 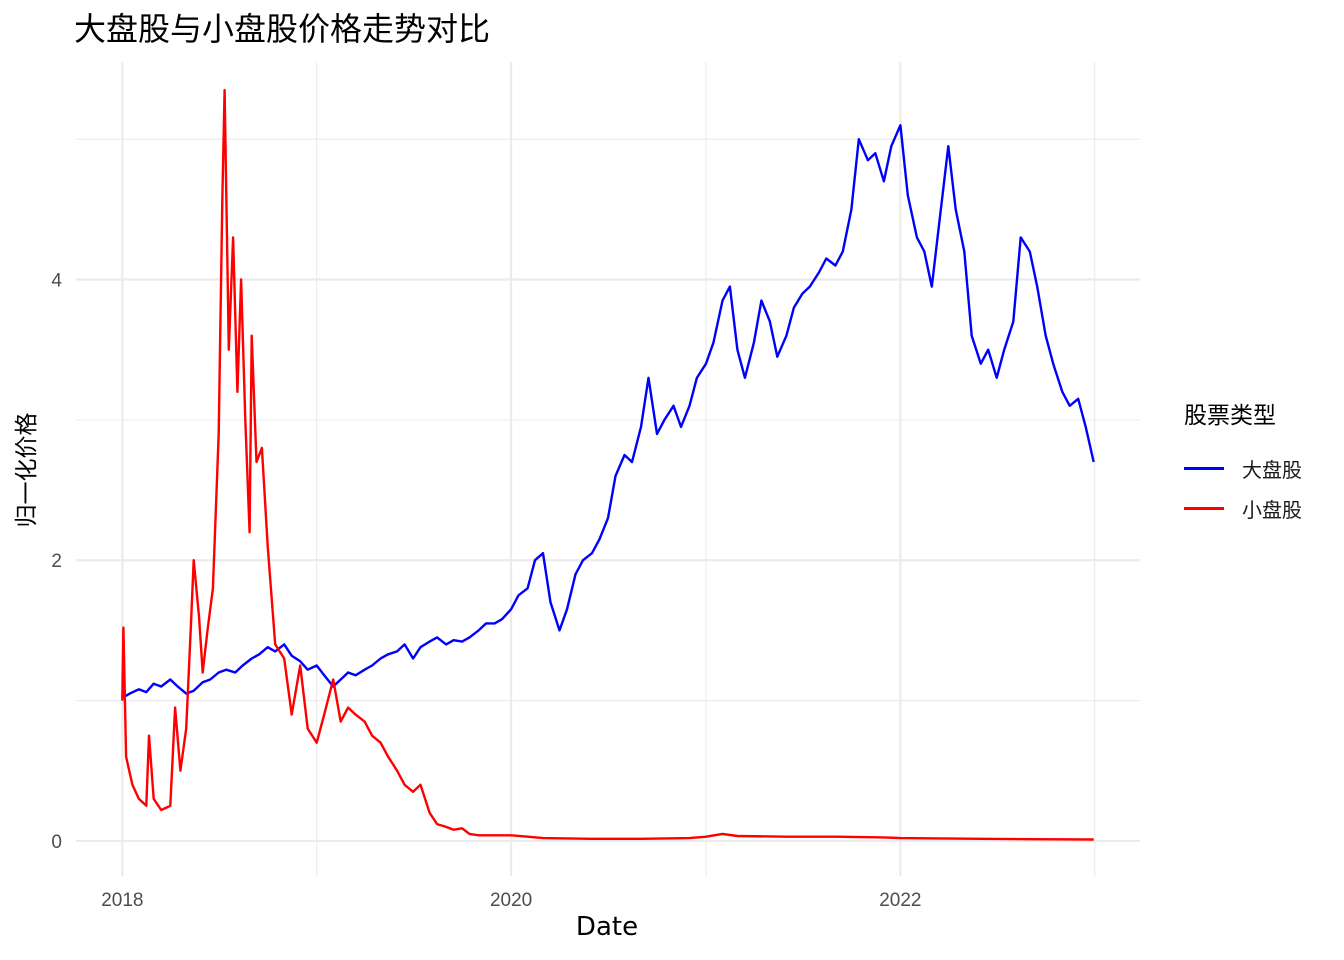 I want to click on legend-item-small-cap: 小盘股, so click(x=1243, y=508).